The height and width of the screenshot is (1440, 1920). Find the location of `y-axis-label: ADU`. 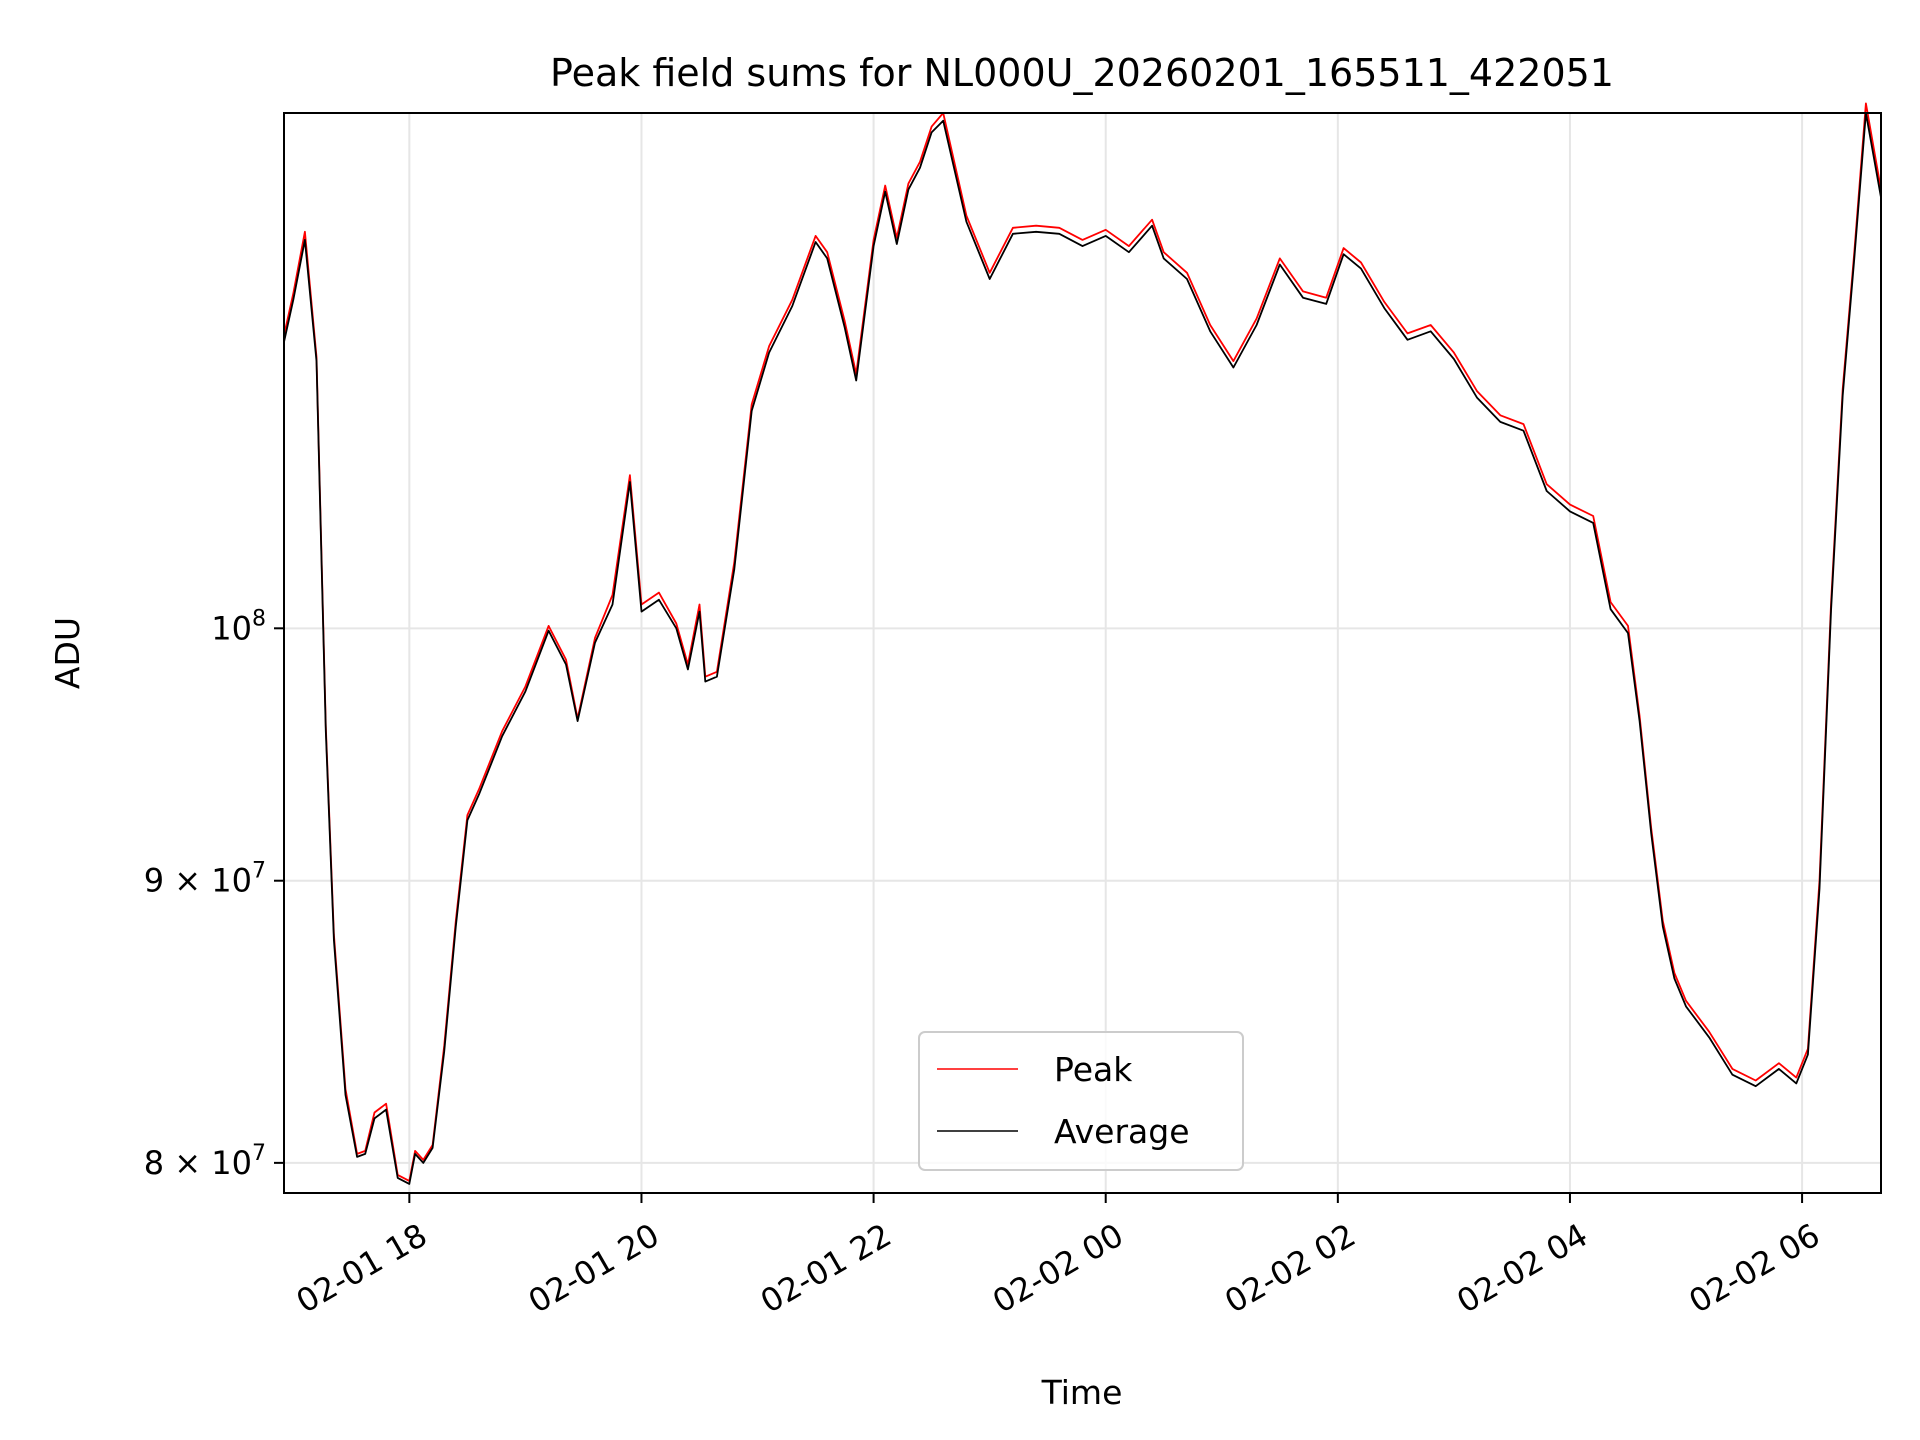

y-axis-label: ADU is located at coordinates (67, 653).